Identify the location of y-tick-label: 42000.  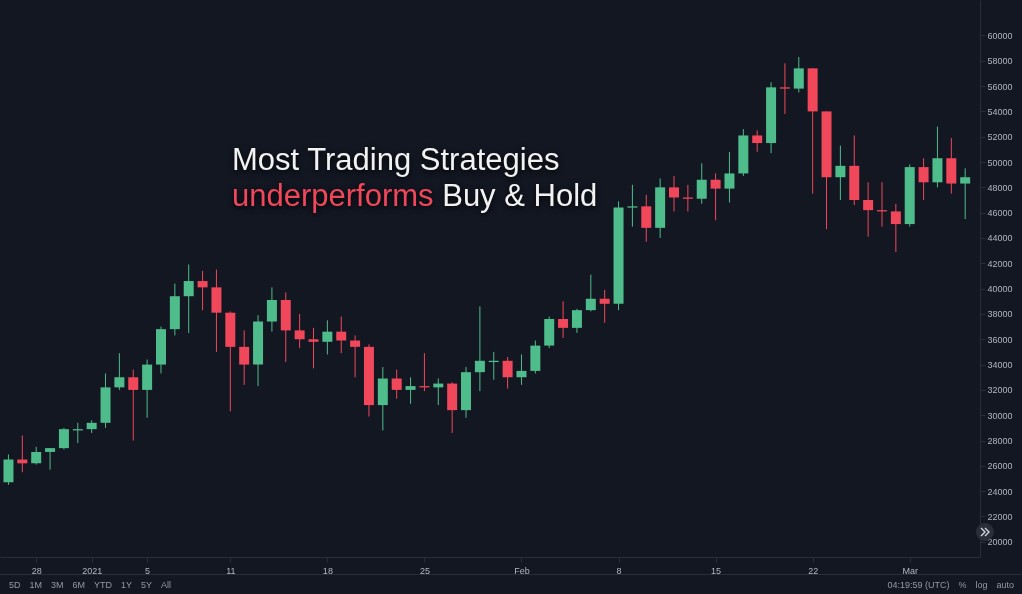
(1000, 263).